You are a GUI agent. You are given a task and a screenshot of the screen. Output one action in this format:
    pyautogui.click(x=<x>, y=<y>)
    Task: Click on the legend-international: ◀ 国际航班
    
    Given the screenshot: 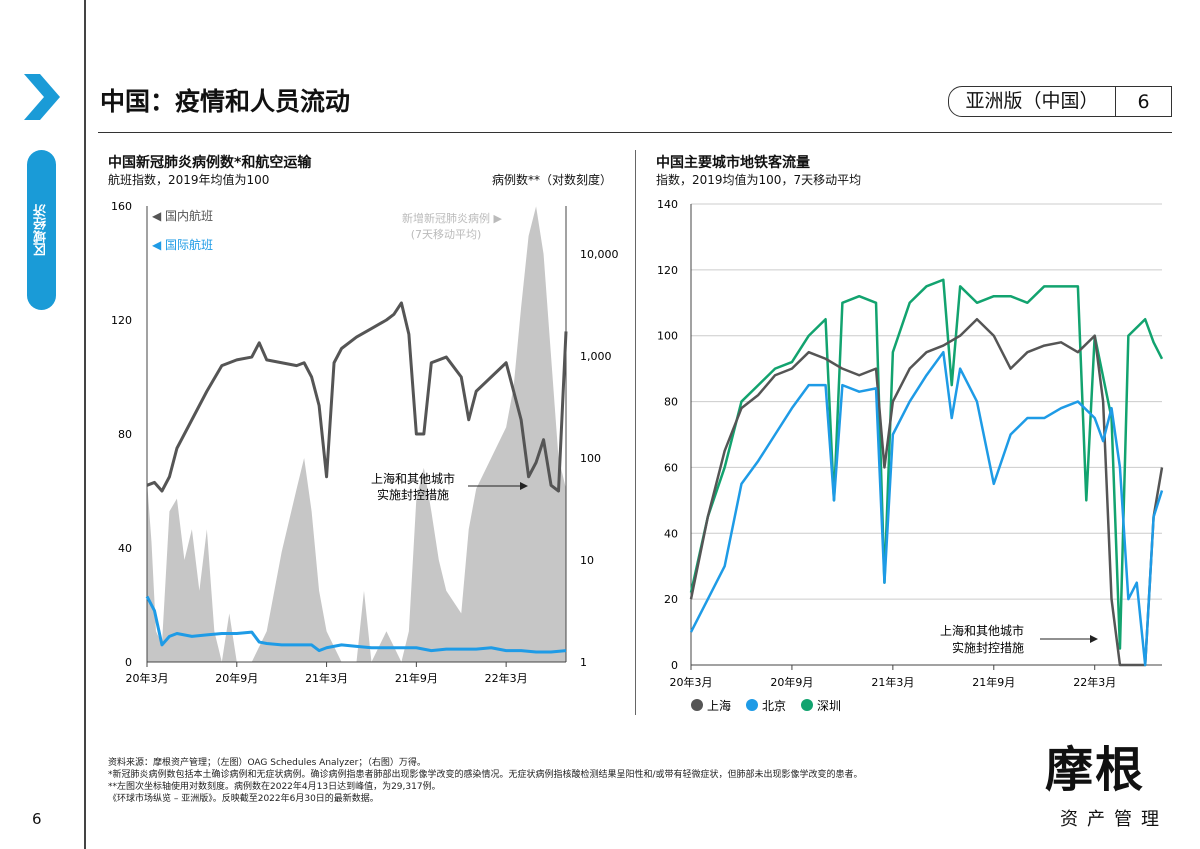 What is the action you would take?
    pyautogui.click(x=182, y=244)
    